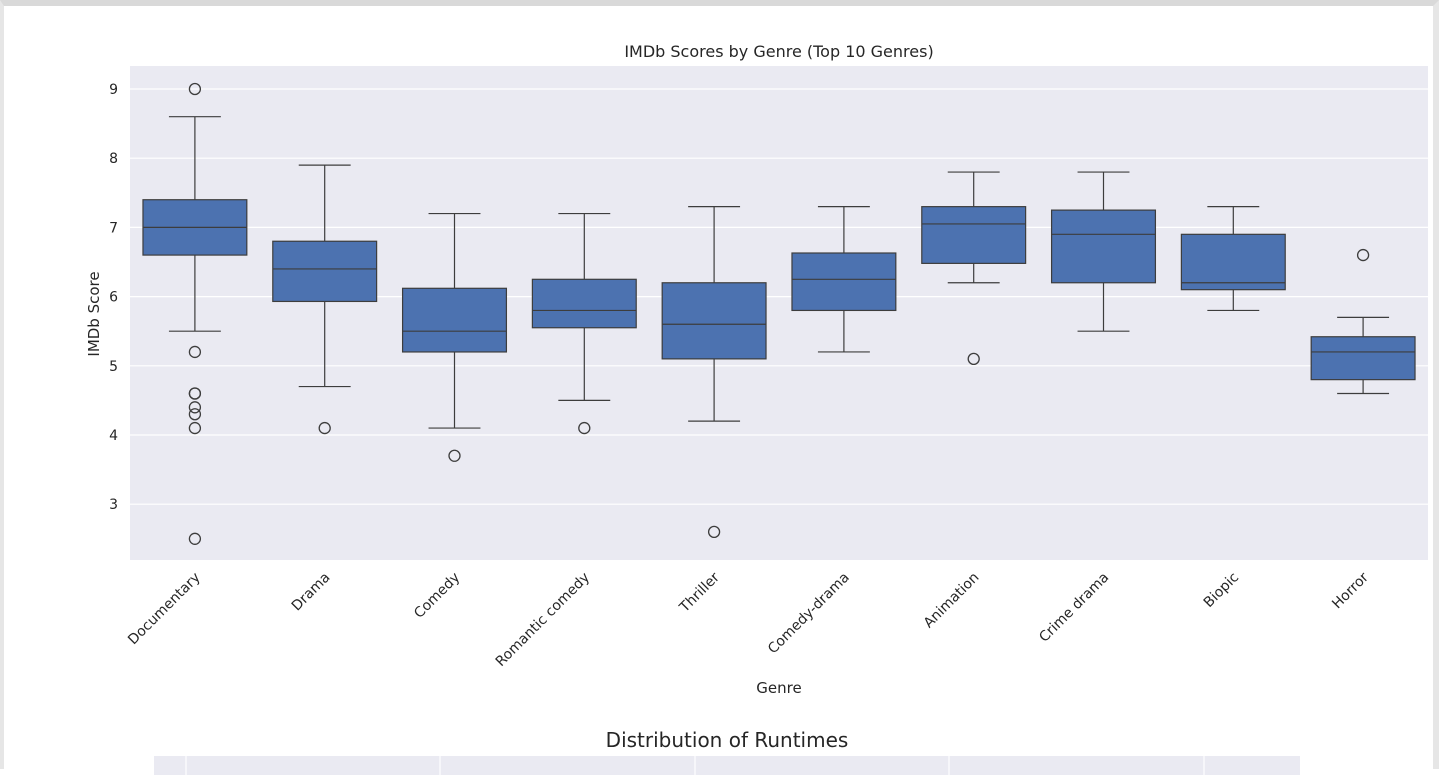  Describe the element at coordinates (164, 609) in the screenshot. I see `x-tick-documentary: Documentary` at that location.